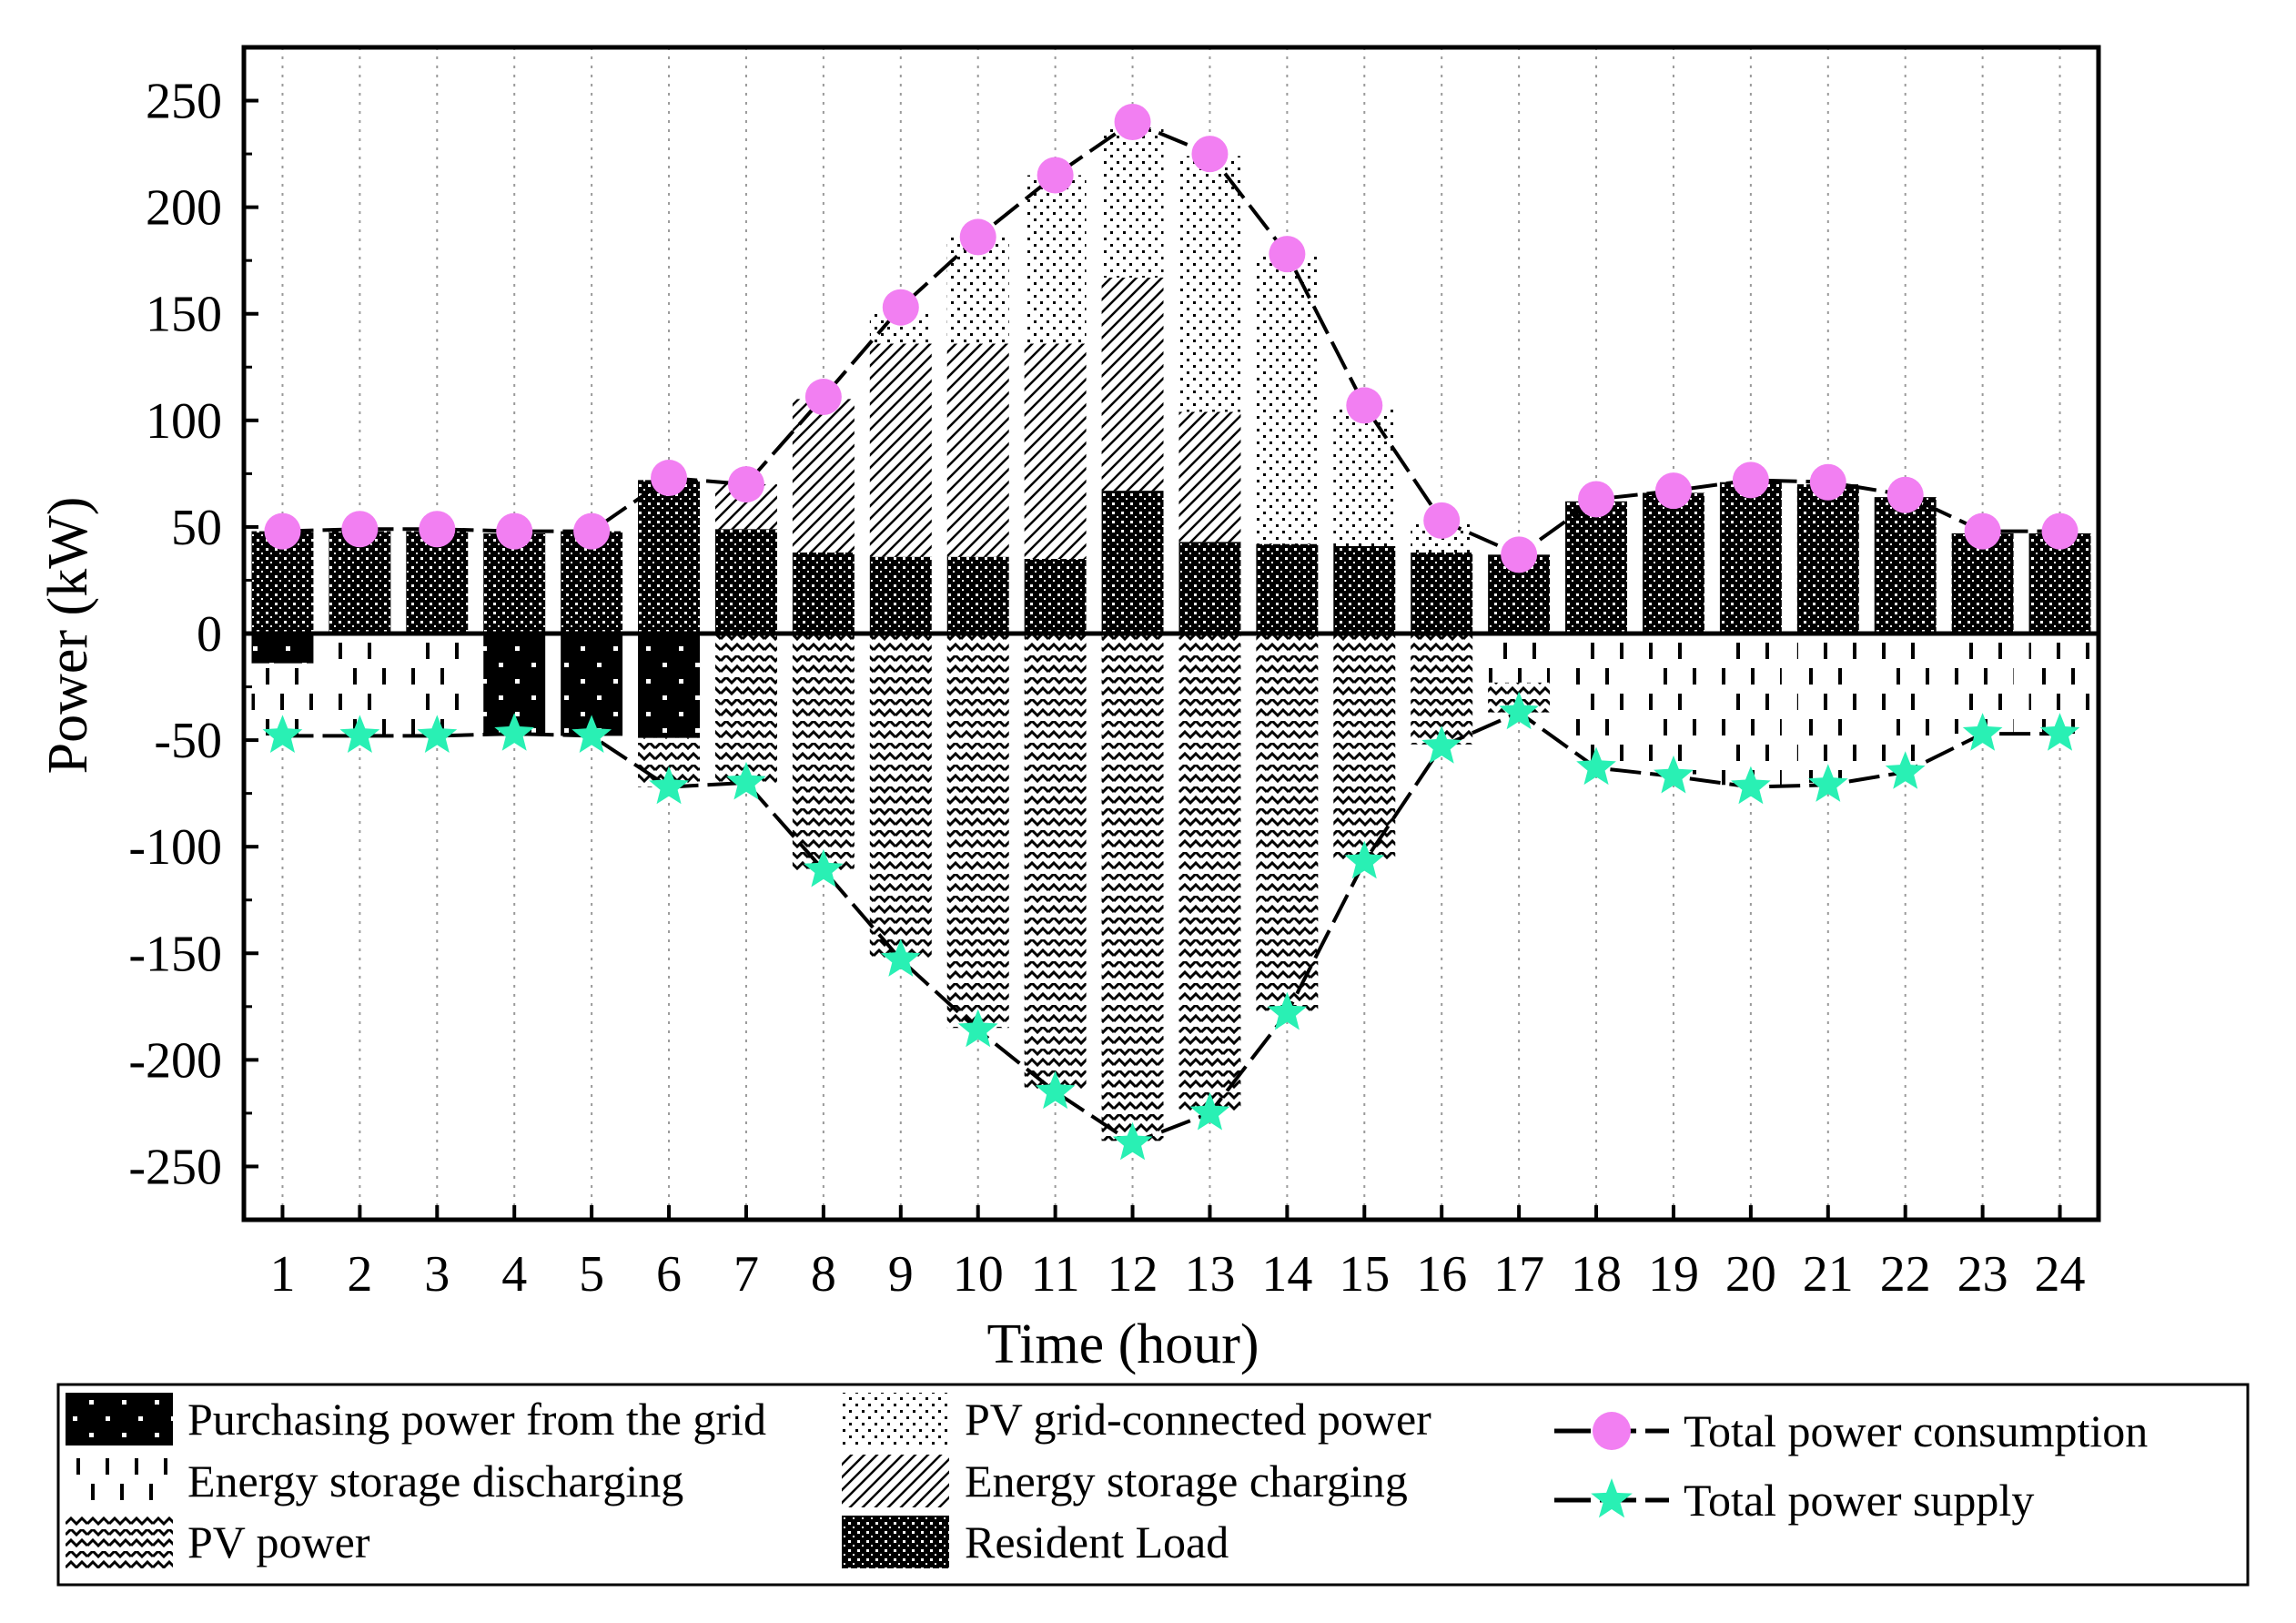  What do you see at coordinates (184, 102) in the screenshot?
I see `y-tick-label: 250` at bounding box center [184, 102].